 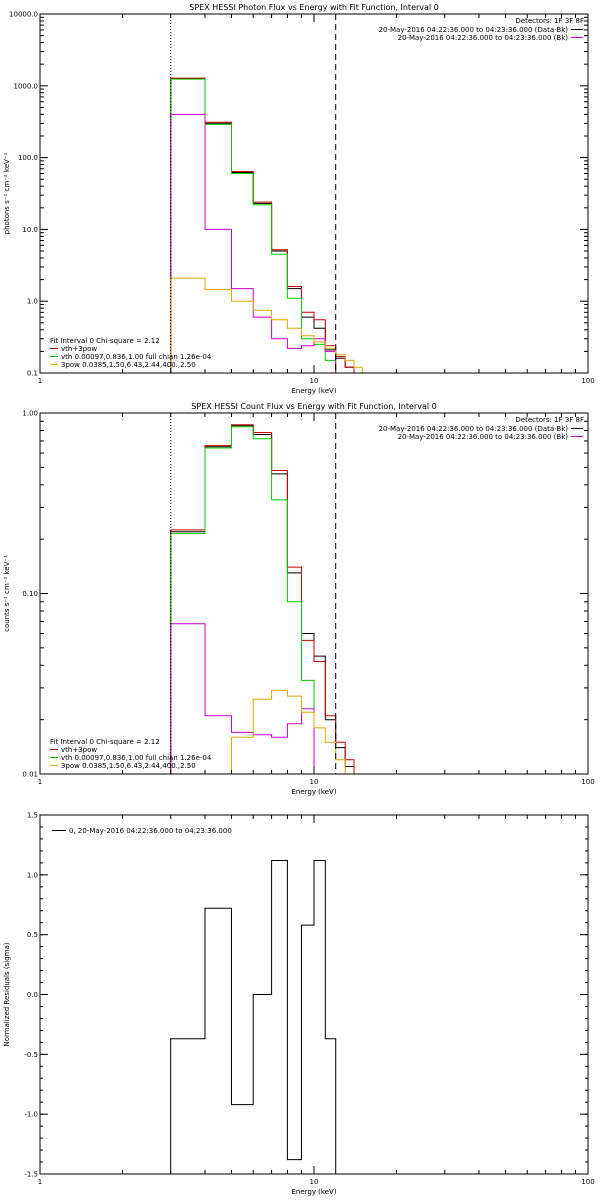 What do you see at coordinates (23, 15) in the screenshot?
I see `y-tick-label: 10000.0` at bounding box center [23, 15].